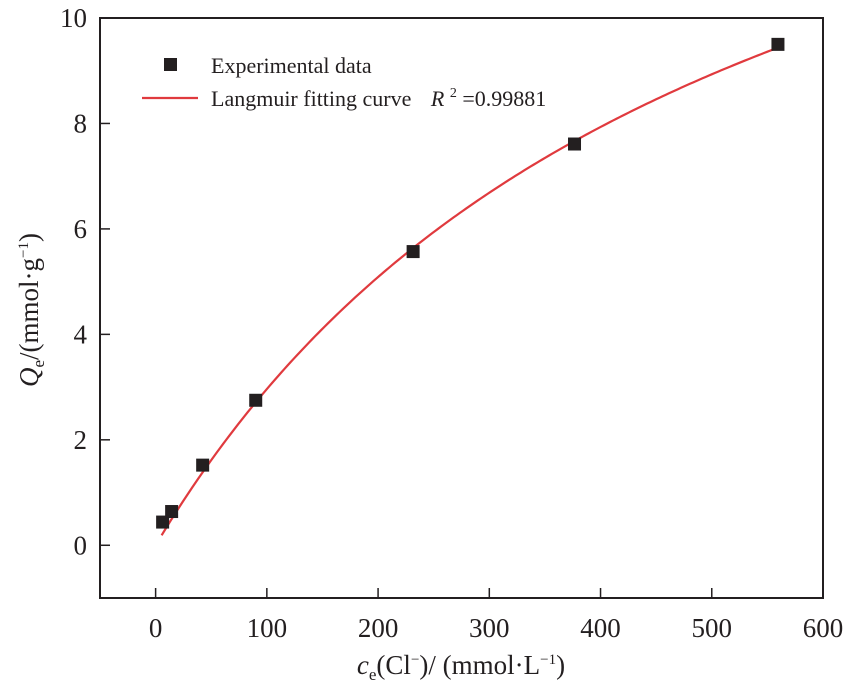 The width and height of the screenshot is (849, 686). What do you see at coordinates (489, 628) in the screenshot?
I see `x-tick-label: 300` at bounding box center [489, 628].